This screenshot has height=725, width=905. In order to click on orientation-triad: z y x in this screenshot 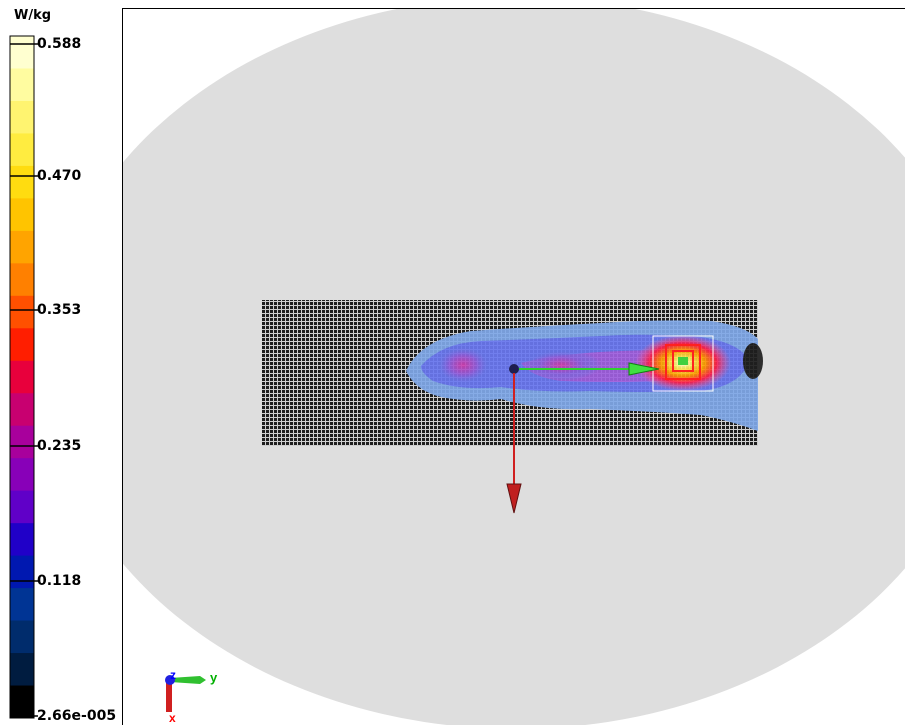, I will do `click(191, 696)`.